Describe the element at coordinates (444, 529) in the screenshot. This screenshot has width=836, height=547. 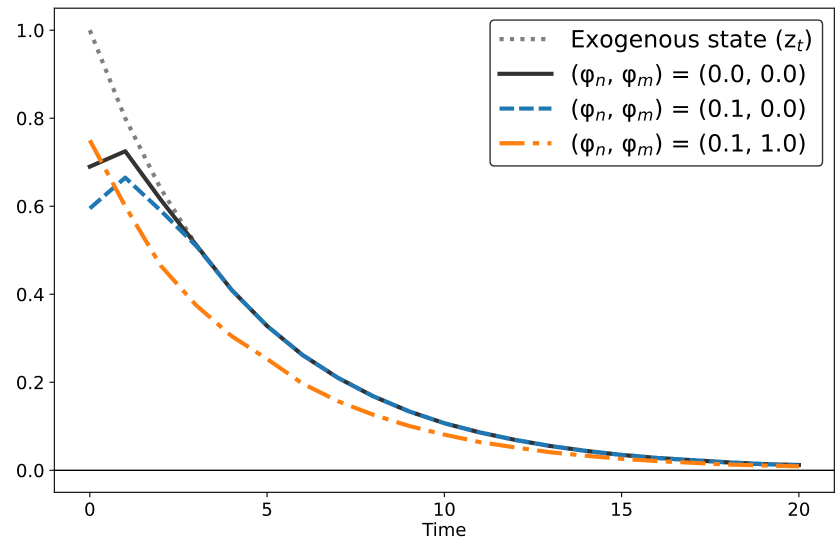
I see `x-axis-title: Time` at that location.